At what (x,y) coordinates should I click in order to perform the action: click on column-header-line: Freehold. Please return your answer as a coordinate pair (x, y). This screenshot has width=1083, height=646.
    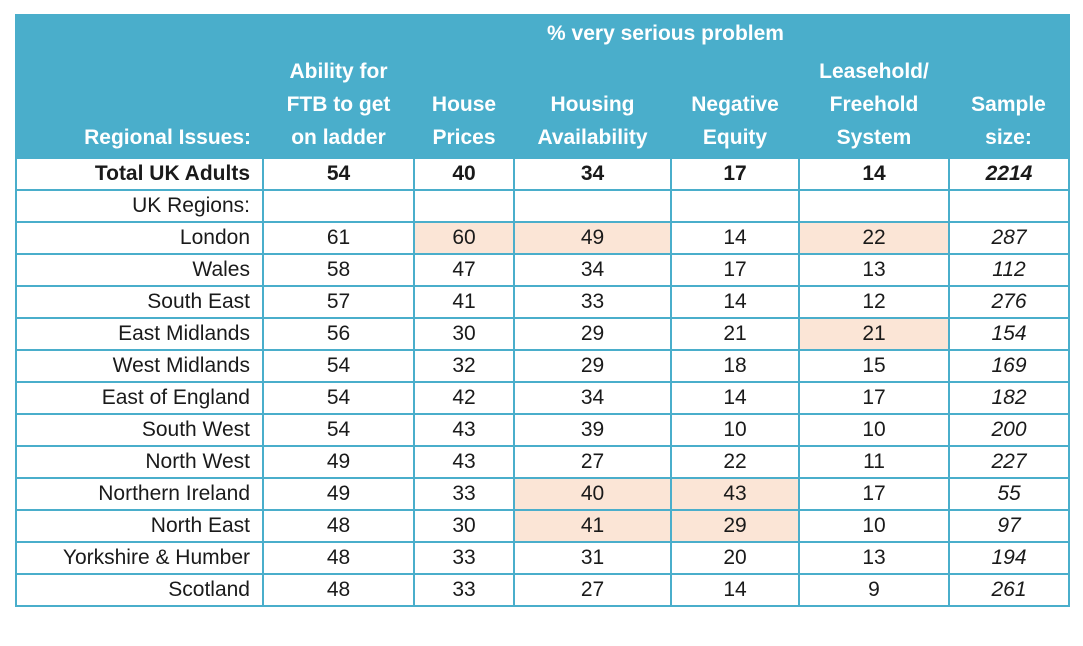
    Looking at the image, I should click on (874, 104).